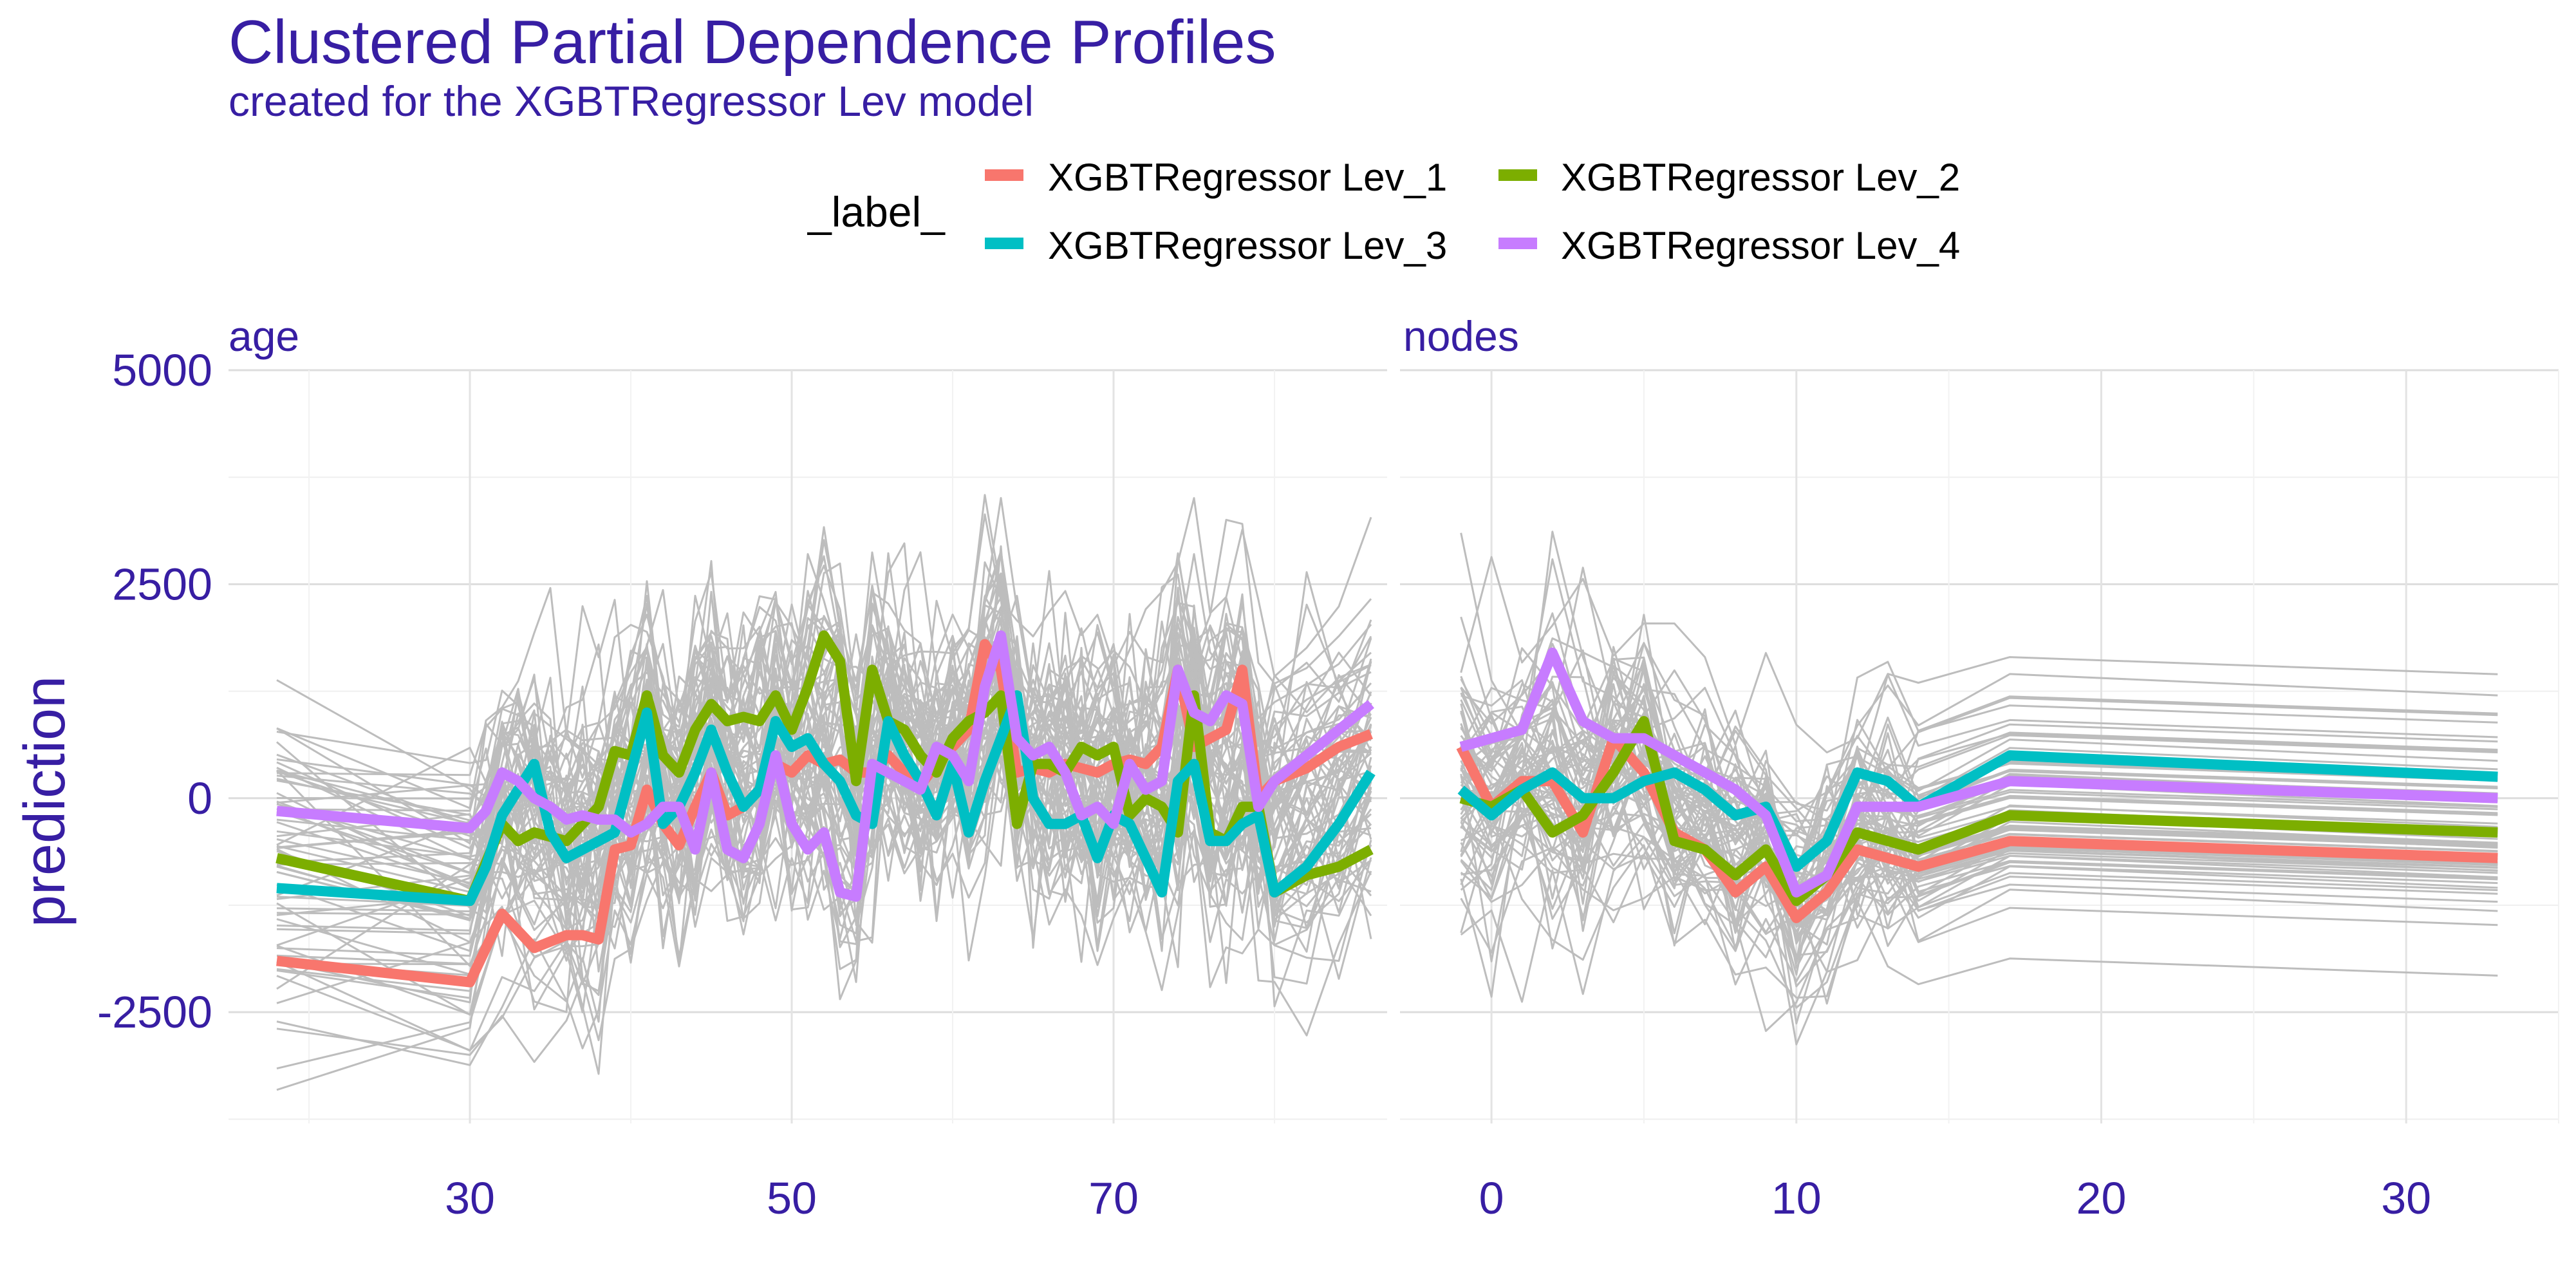 This screenshot has width=2576, height=1287. I want to click on x-tick-label: 10, so click(1796, 1198).